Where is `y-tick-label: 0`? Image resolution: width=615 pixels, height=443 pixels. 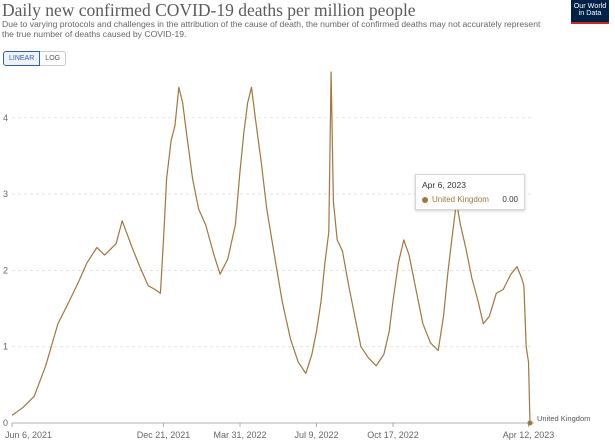
y-tick-label: 0 is located at coordinates (5, 423).